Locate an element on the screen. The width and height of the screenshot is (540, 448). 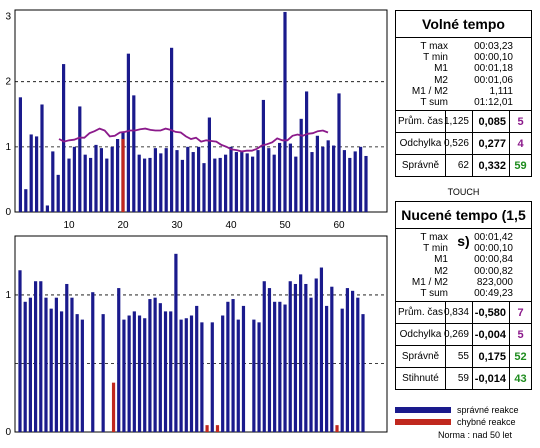
stat-key: M1 is located at coordinates (441, 260).